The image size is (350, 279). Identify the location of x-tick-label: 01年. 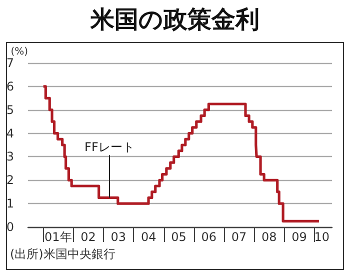
(58, 237).